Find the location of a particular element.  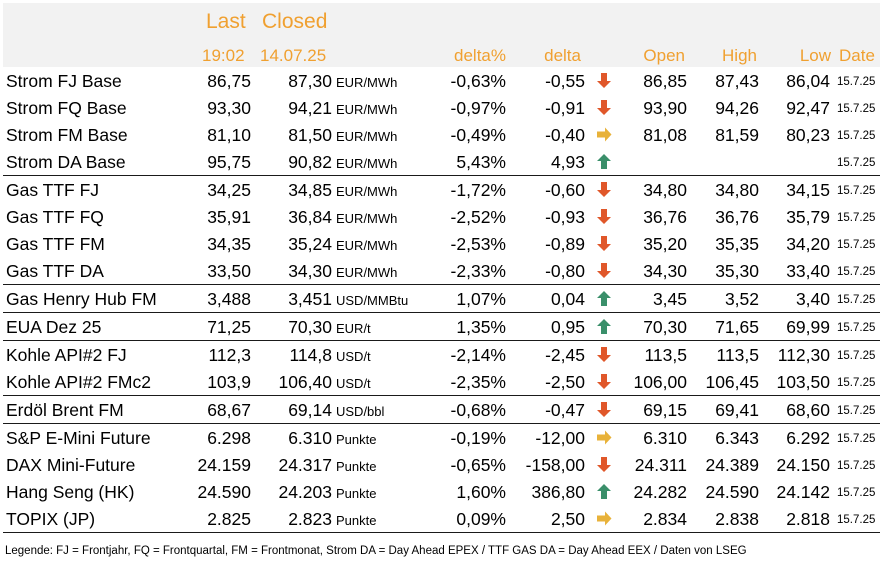

open-value: 2.834 is located at coordinates (665, 519).